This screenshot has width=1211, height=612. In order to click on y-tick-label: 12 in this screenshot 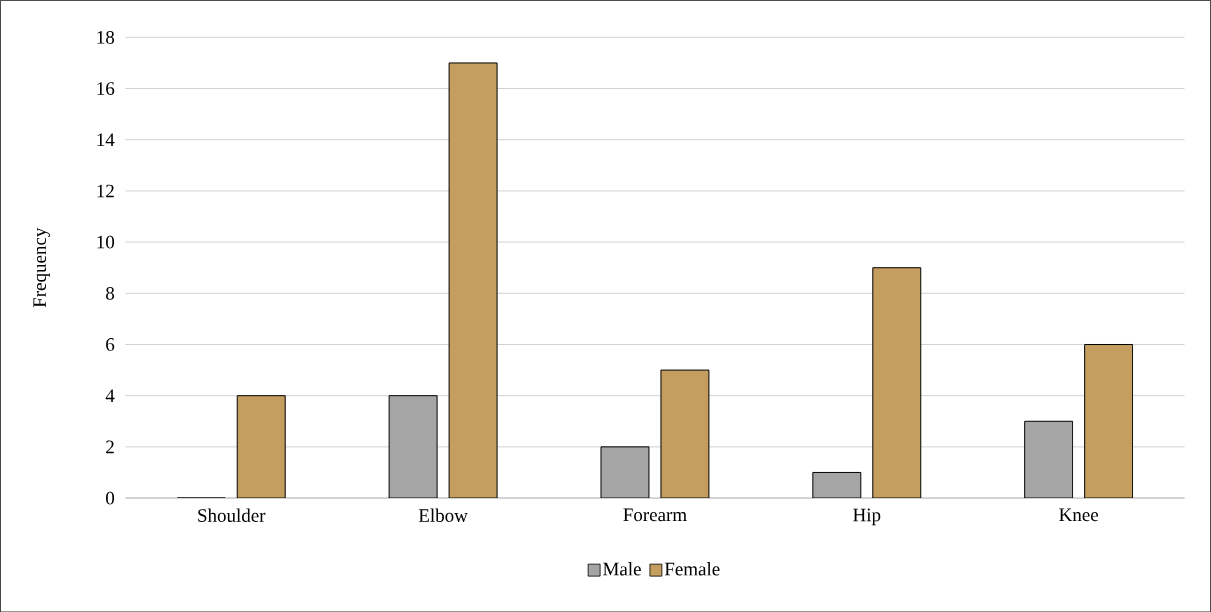, I will do `click(105, 191)`.